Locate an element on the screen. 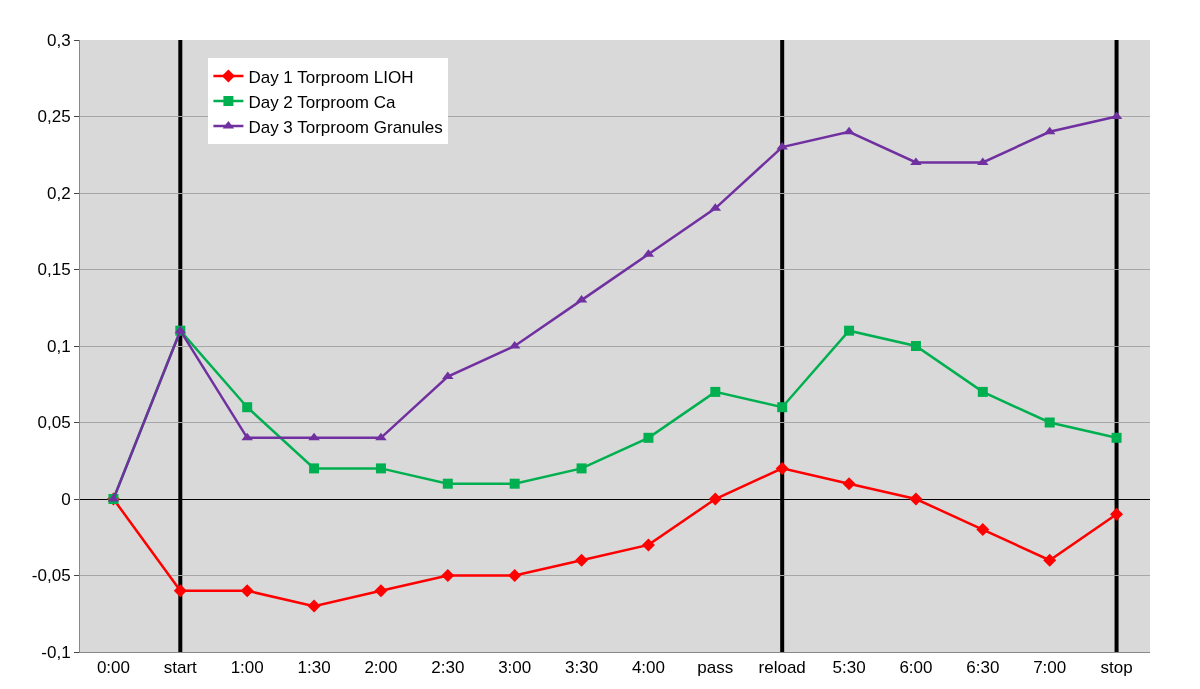 The height and width of the screenshot is (689, 1200). x-tick-label: 3:00 is located at coordinates (515, 668).